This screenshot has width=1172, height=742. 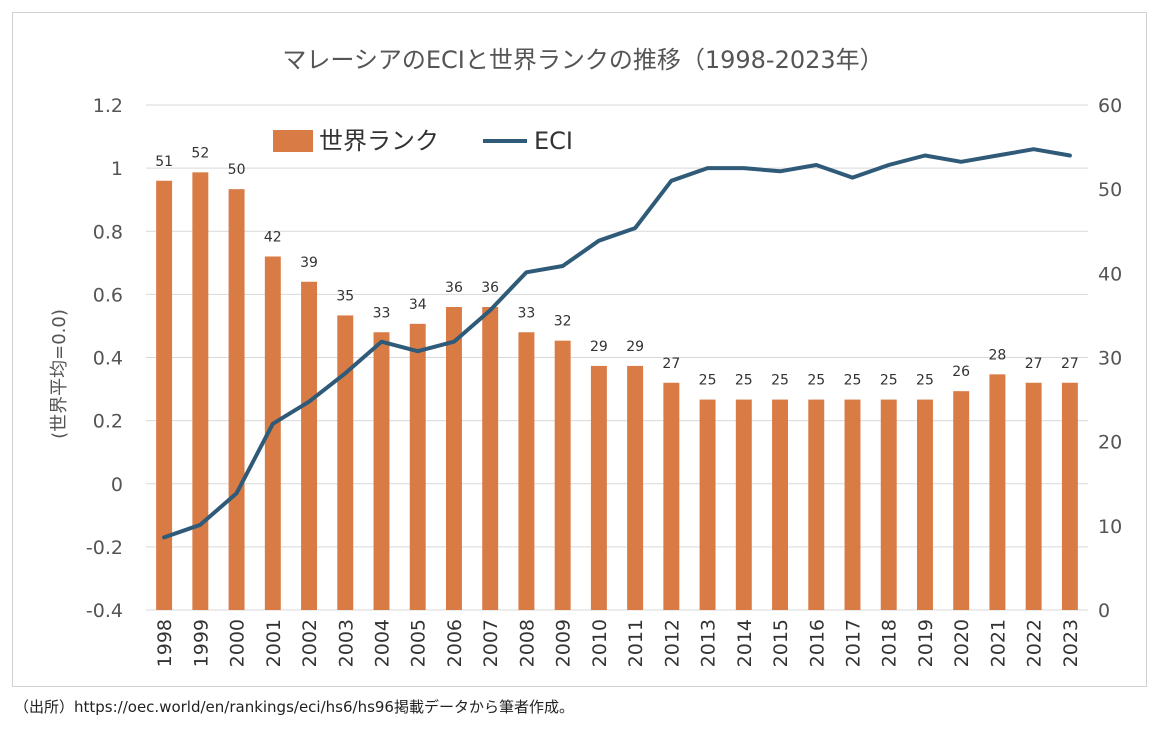 What do you see at coordinates (381, 471) in the screenshot?
I see `bar-rank-2004` at bounding box center [381, 471].